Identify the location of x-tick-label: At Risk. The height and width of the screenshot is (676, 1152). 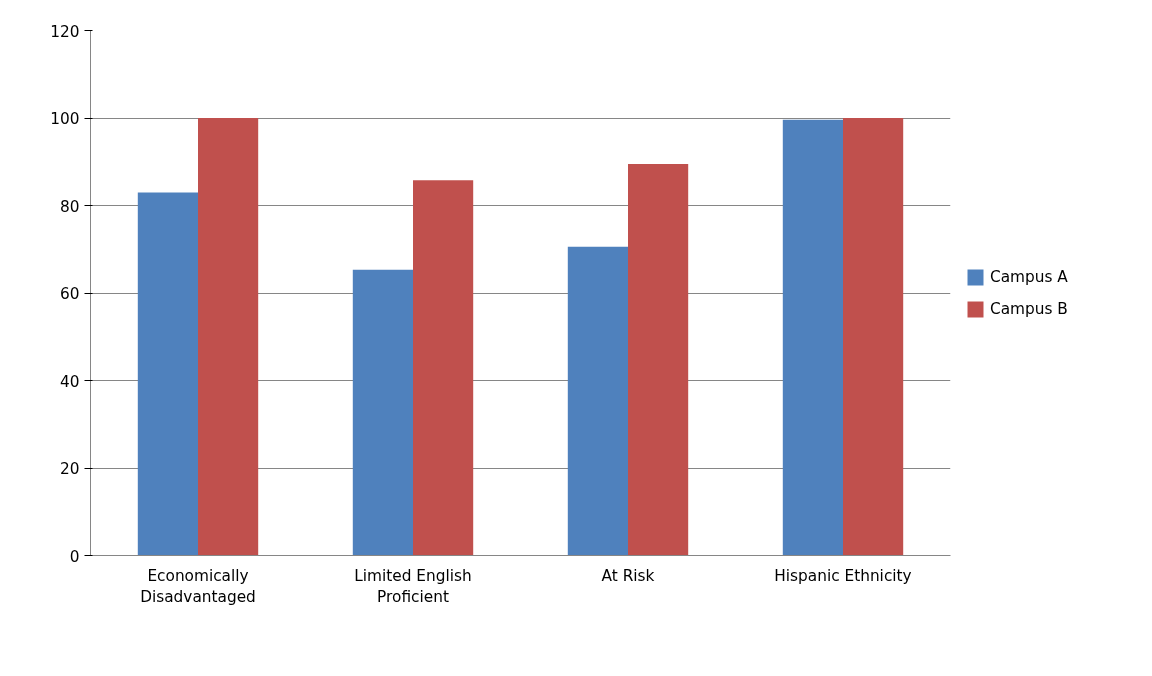
(628, 575).